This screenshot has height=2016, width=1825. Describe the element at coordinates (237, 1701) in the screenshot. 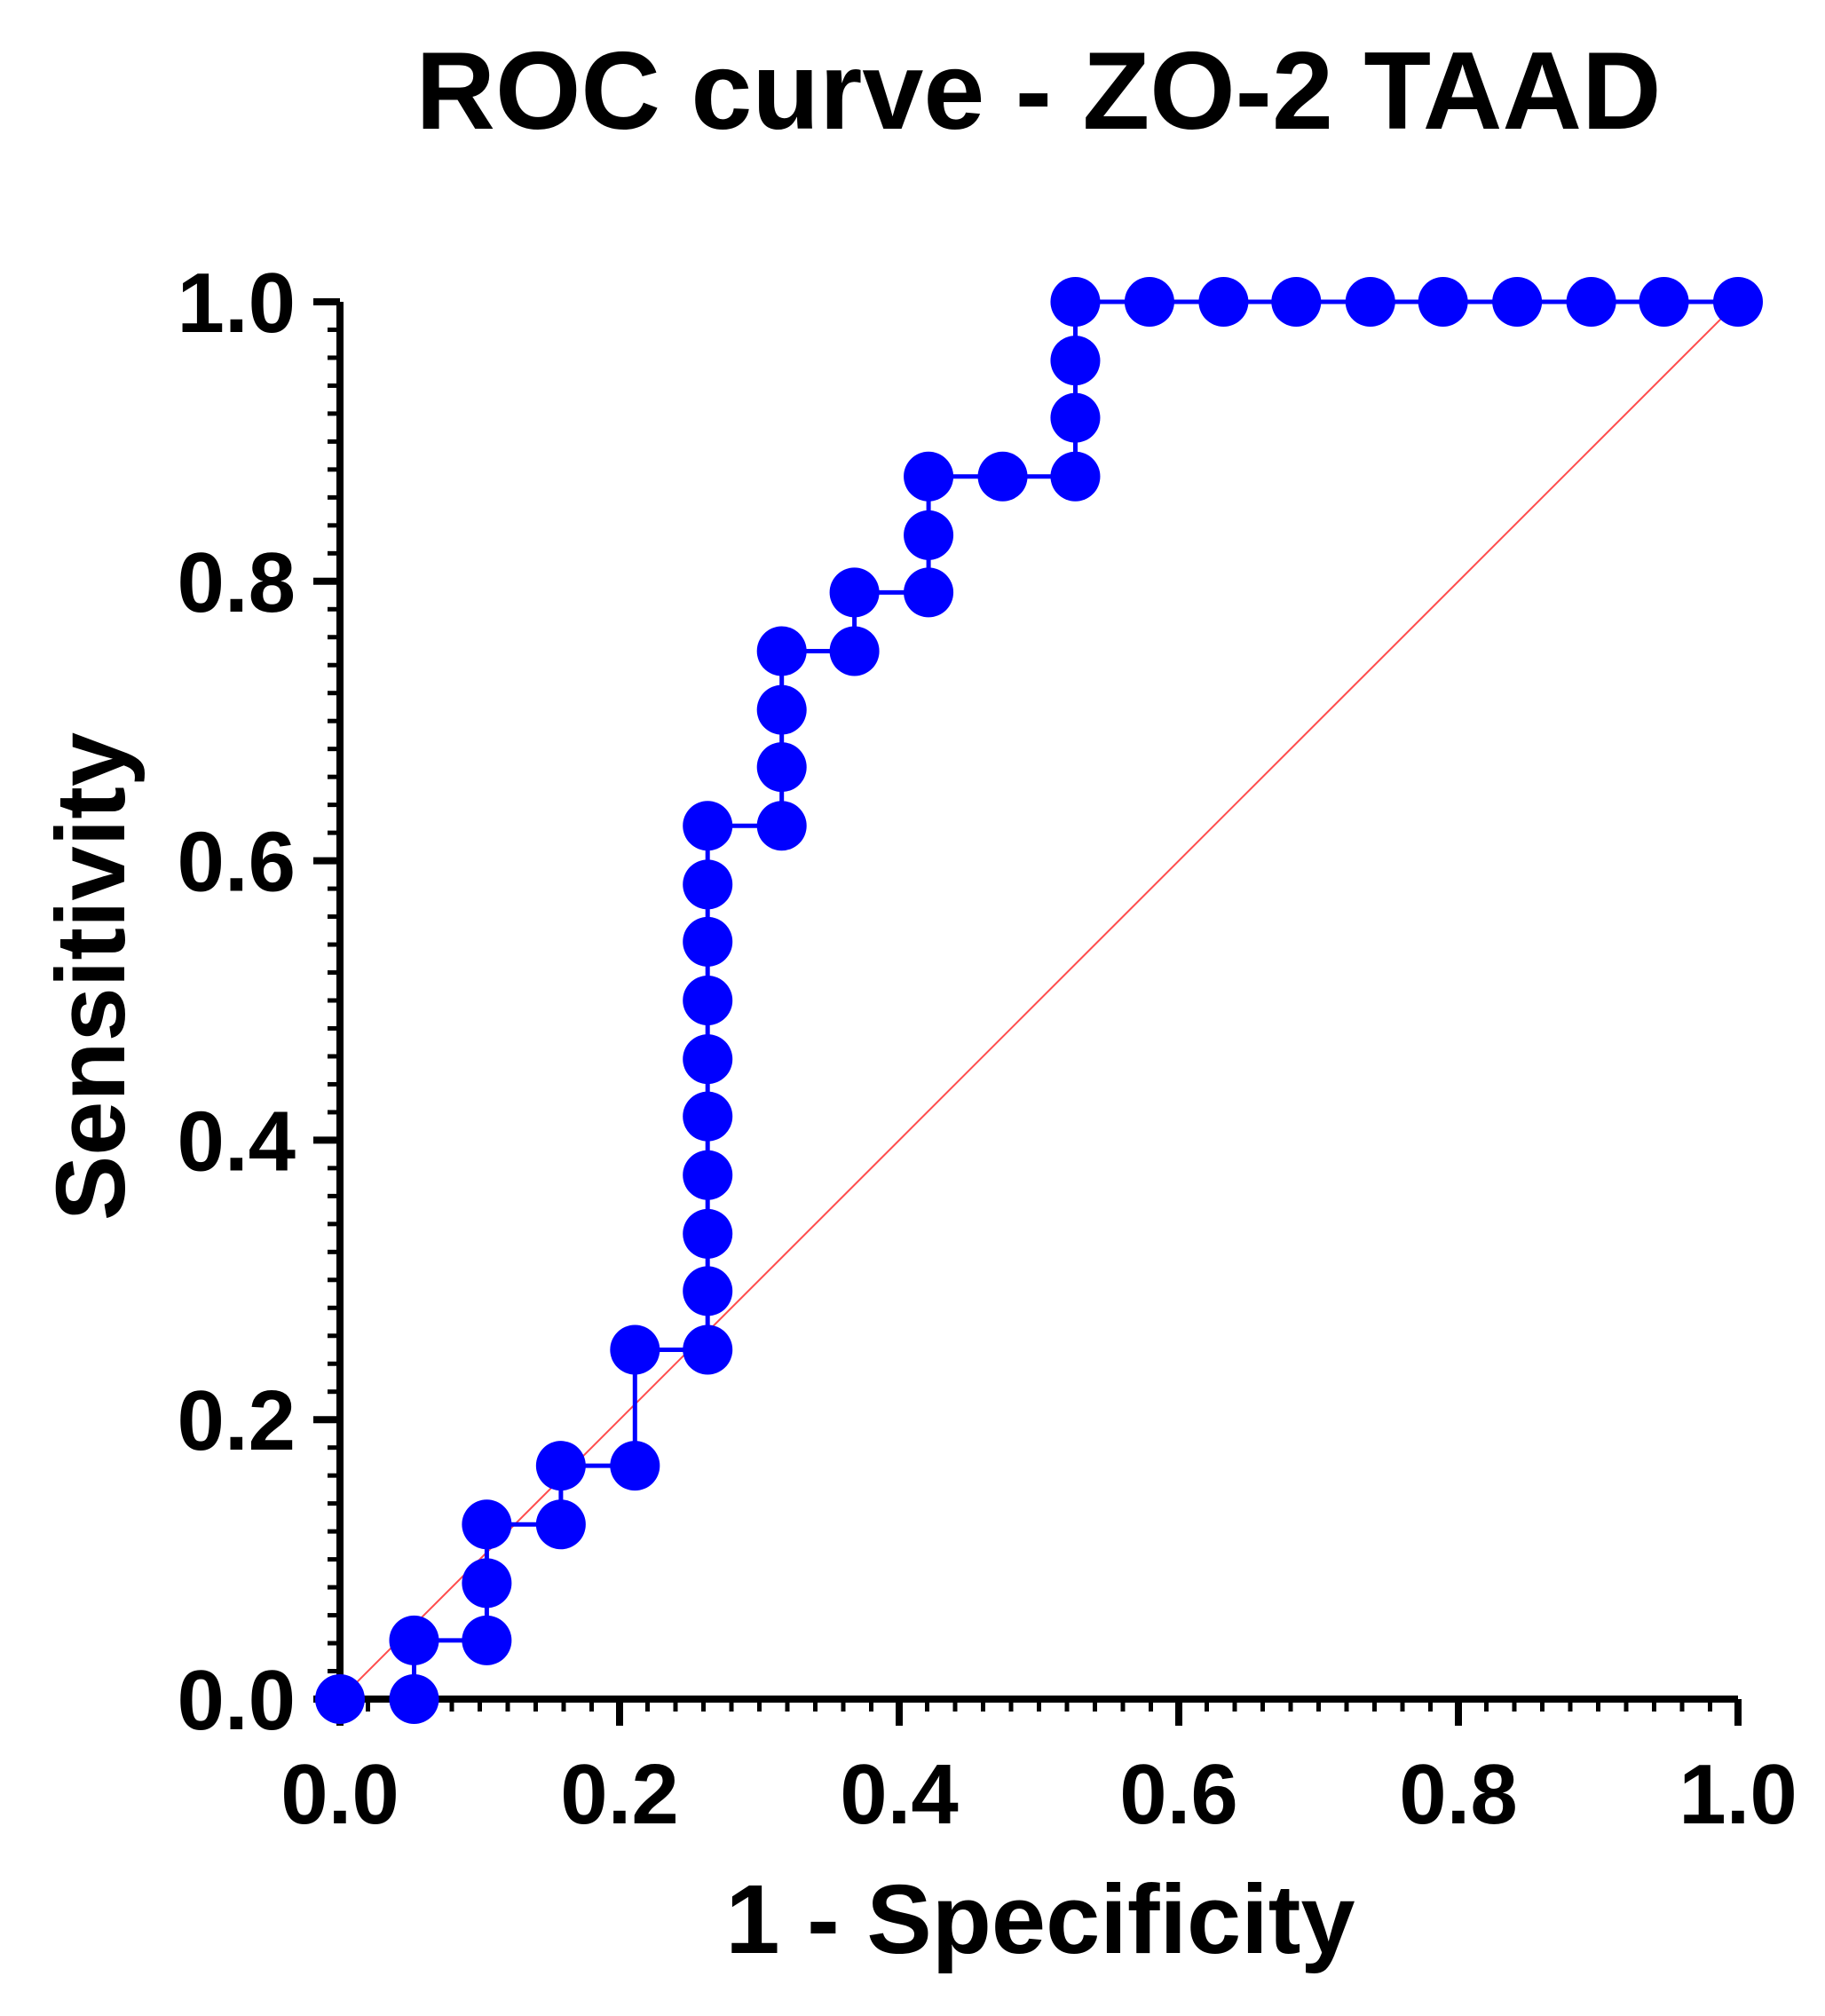

I see `y-tick-label: 0.0` at that location.